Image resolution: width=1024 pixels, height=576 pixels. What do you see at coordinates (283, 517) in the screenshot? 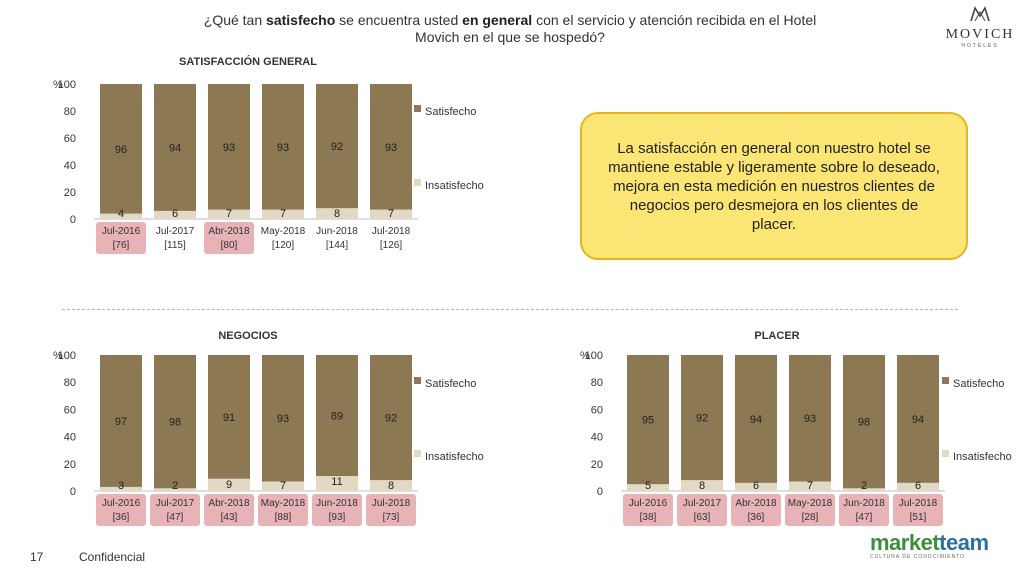
I see `x-tick-base: [88]` at bounding box center [283, 517].